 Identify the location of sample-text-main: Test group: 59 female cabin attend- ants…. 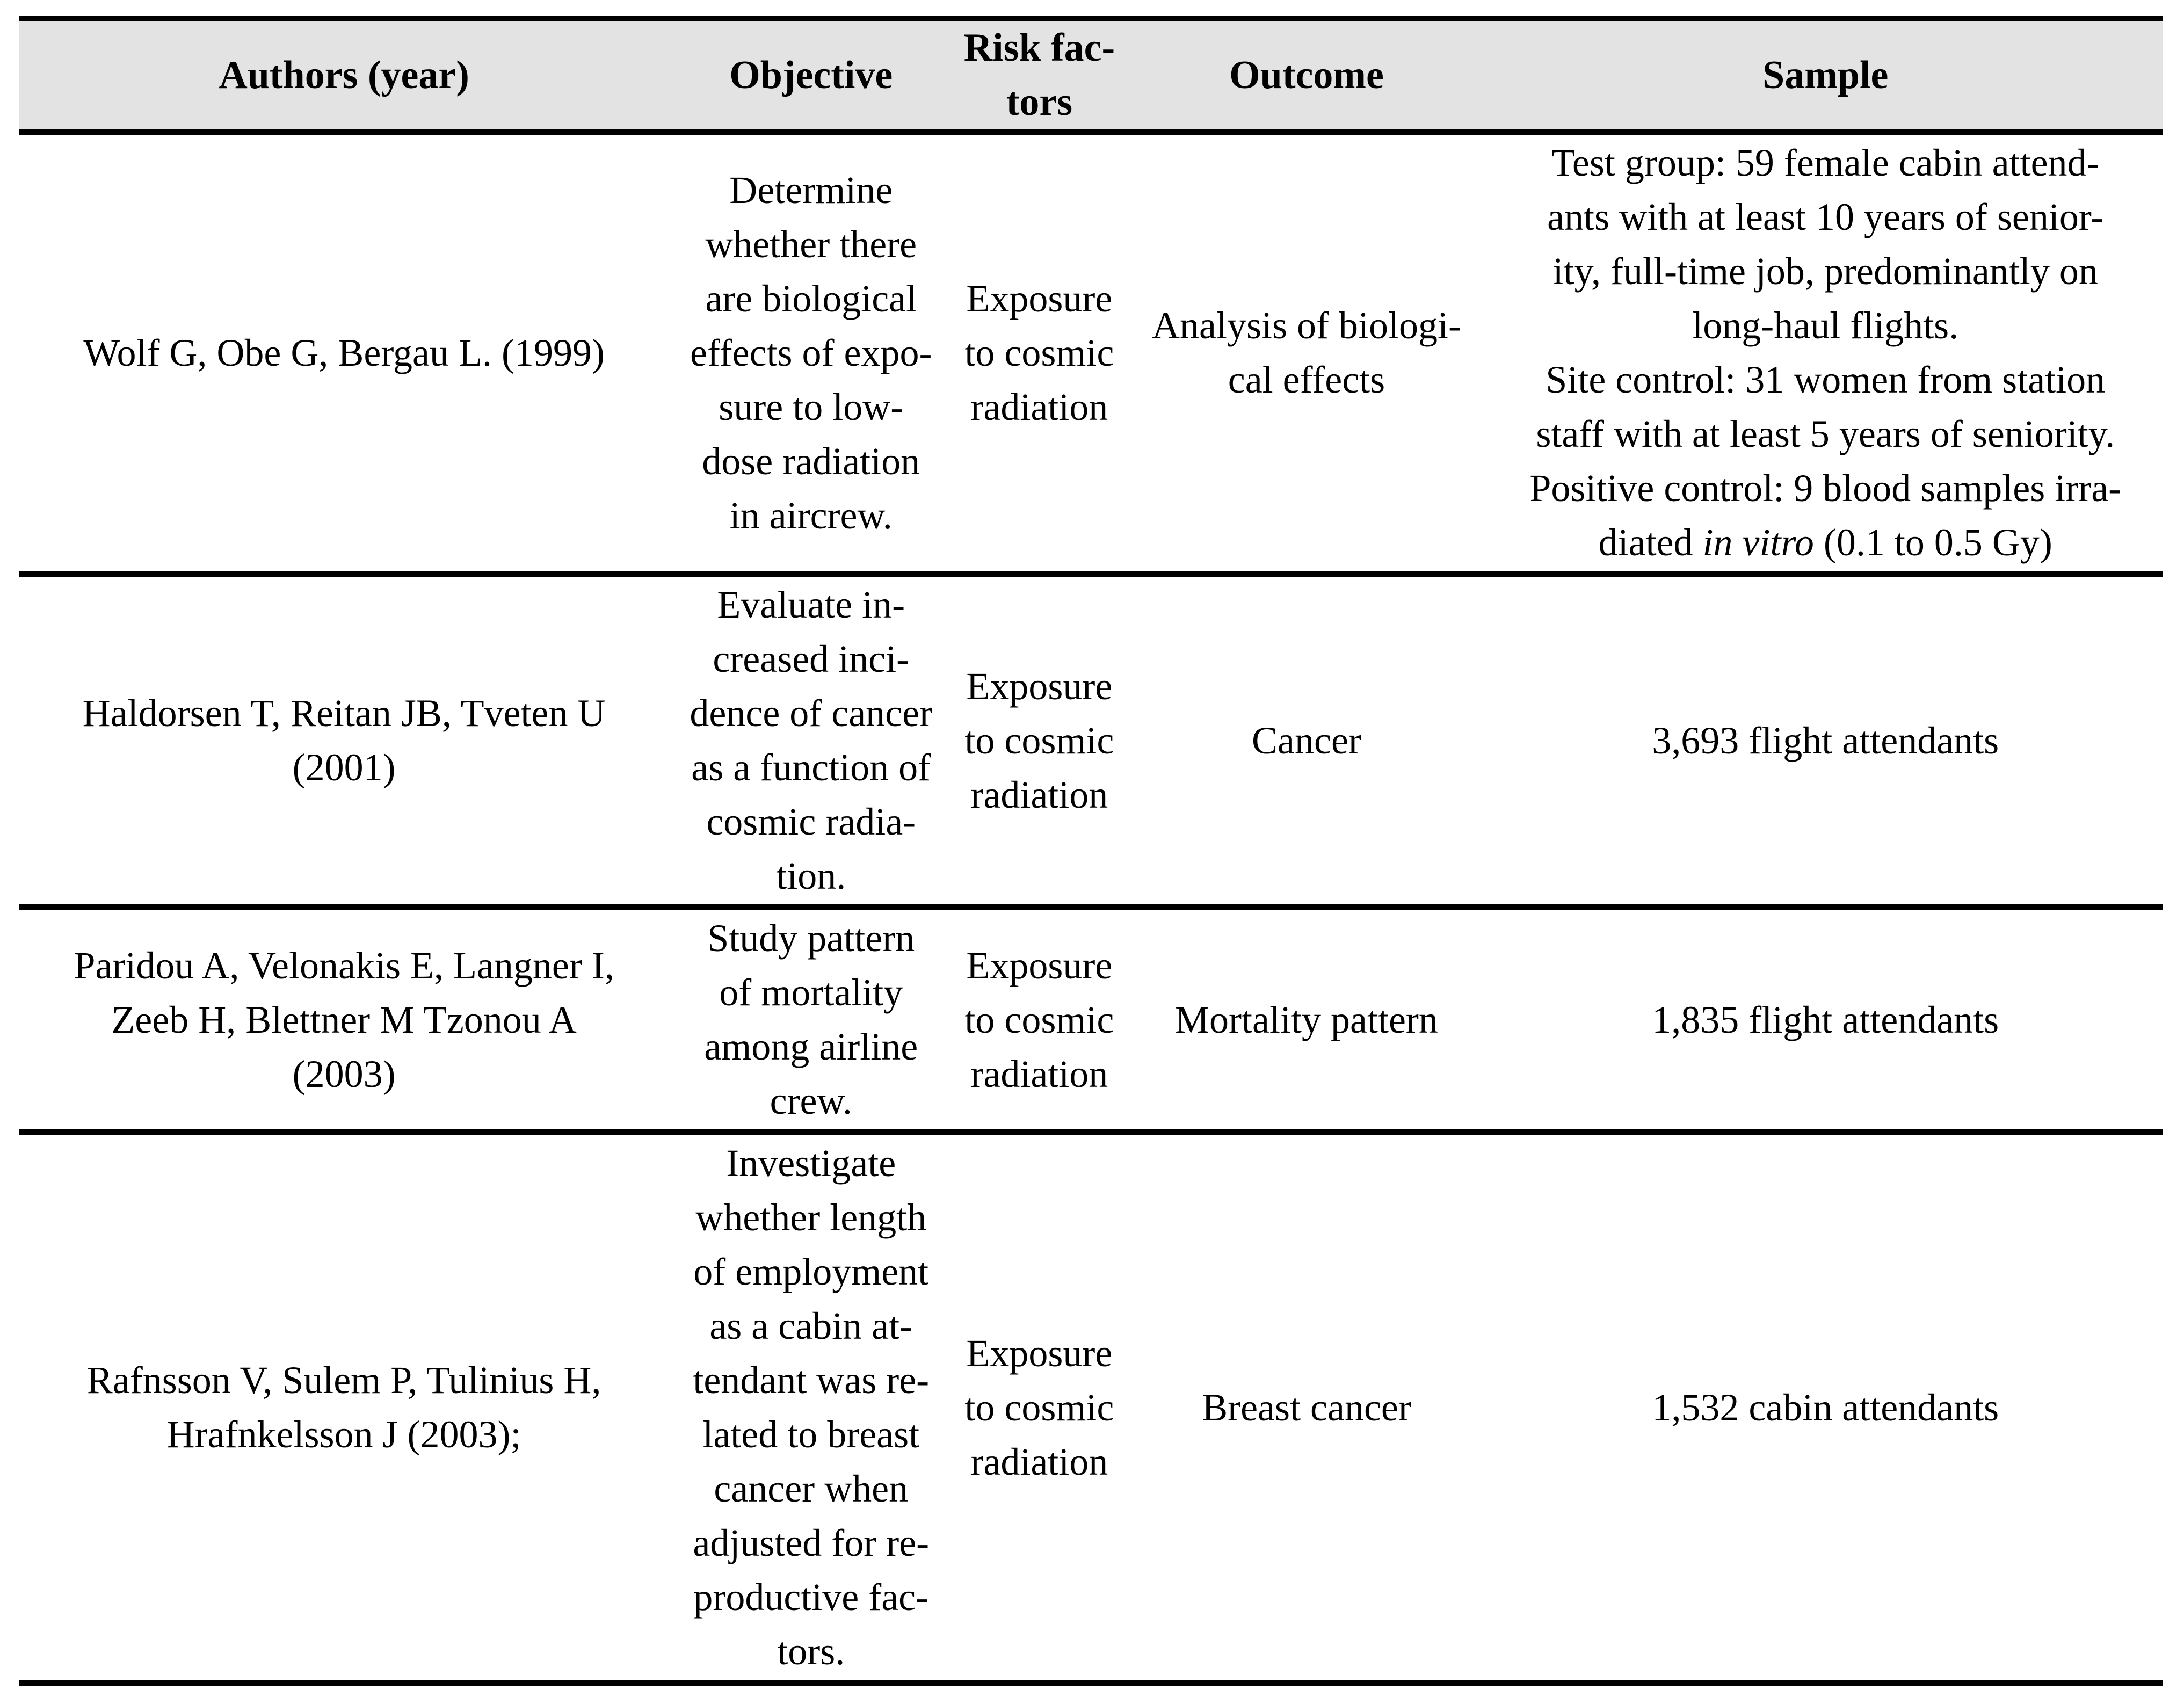
(1826, 352).